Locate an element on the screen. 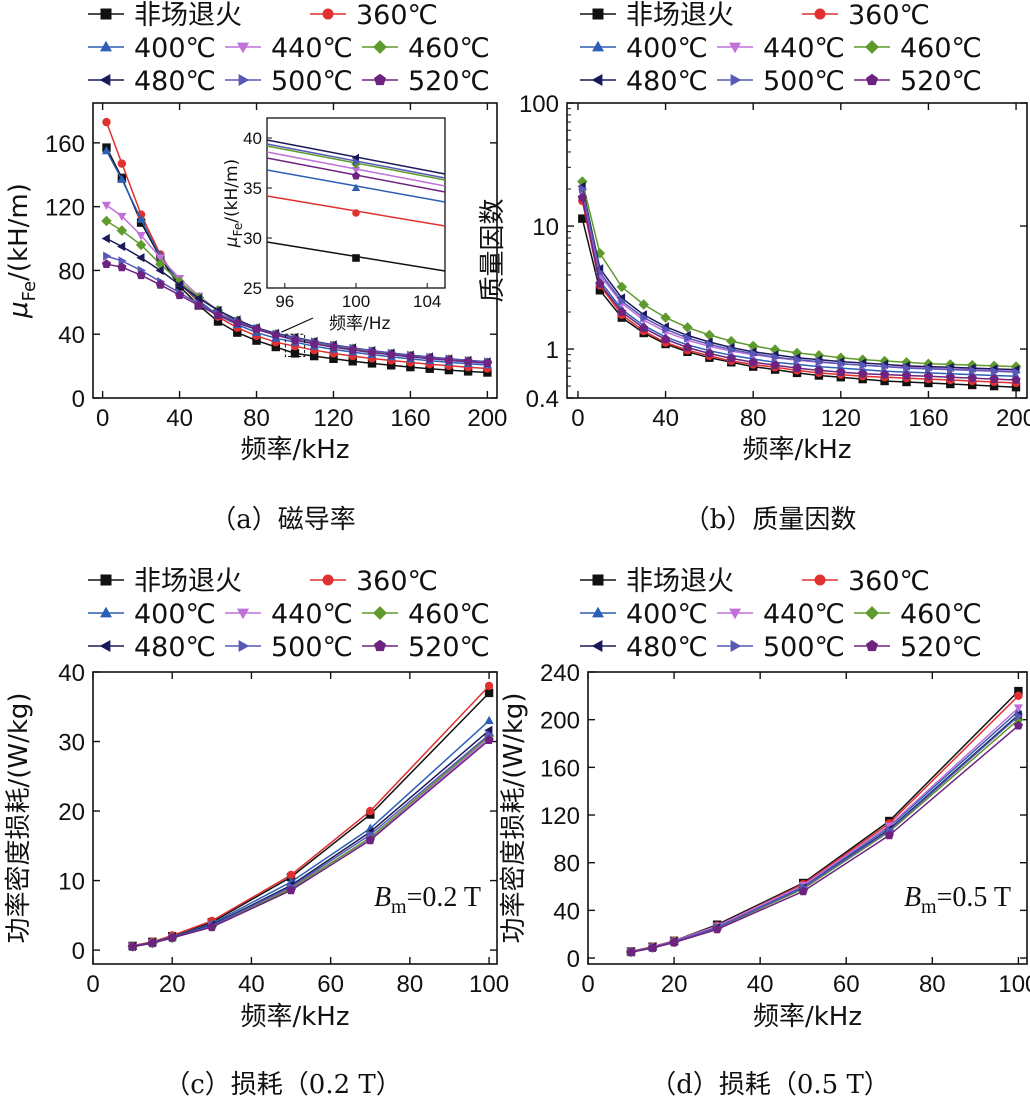 The width and height of the screenshot is (1030, 1108). inset-y-title-subscript: Fe is located at coordinates (238, 230).